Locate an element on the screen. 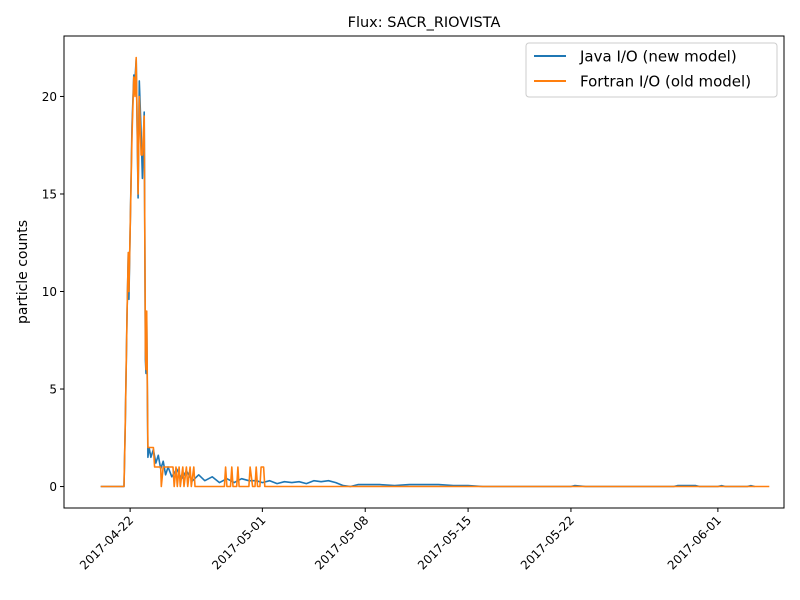  y-tick-label: 10 is located at coordinates (49, 292).